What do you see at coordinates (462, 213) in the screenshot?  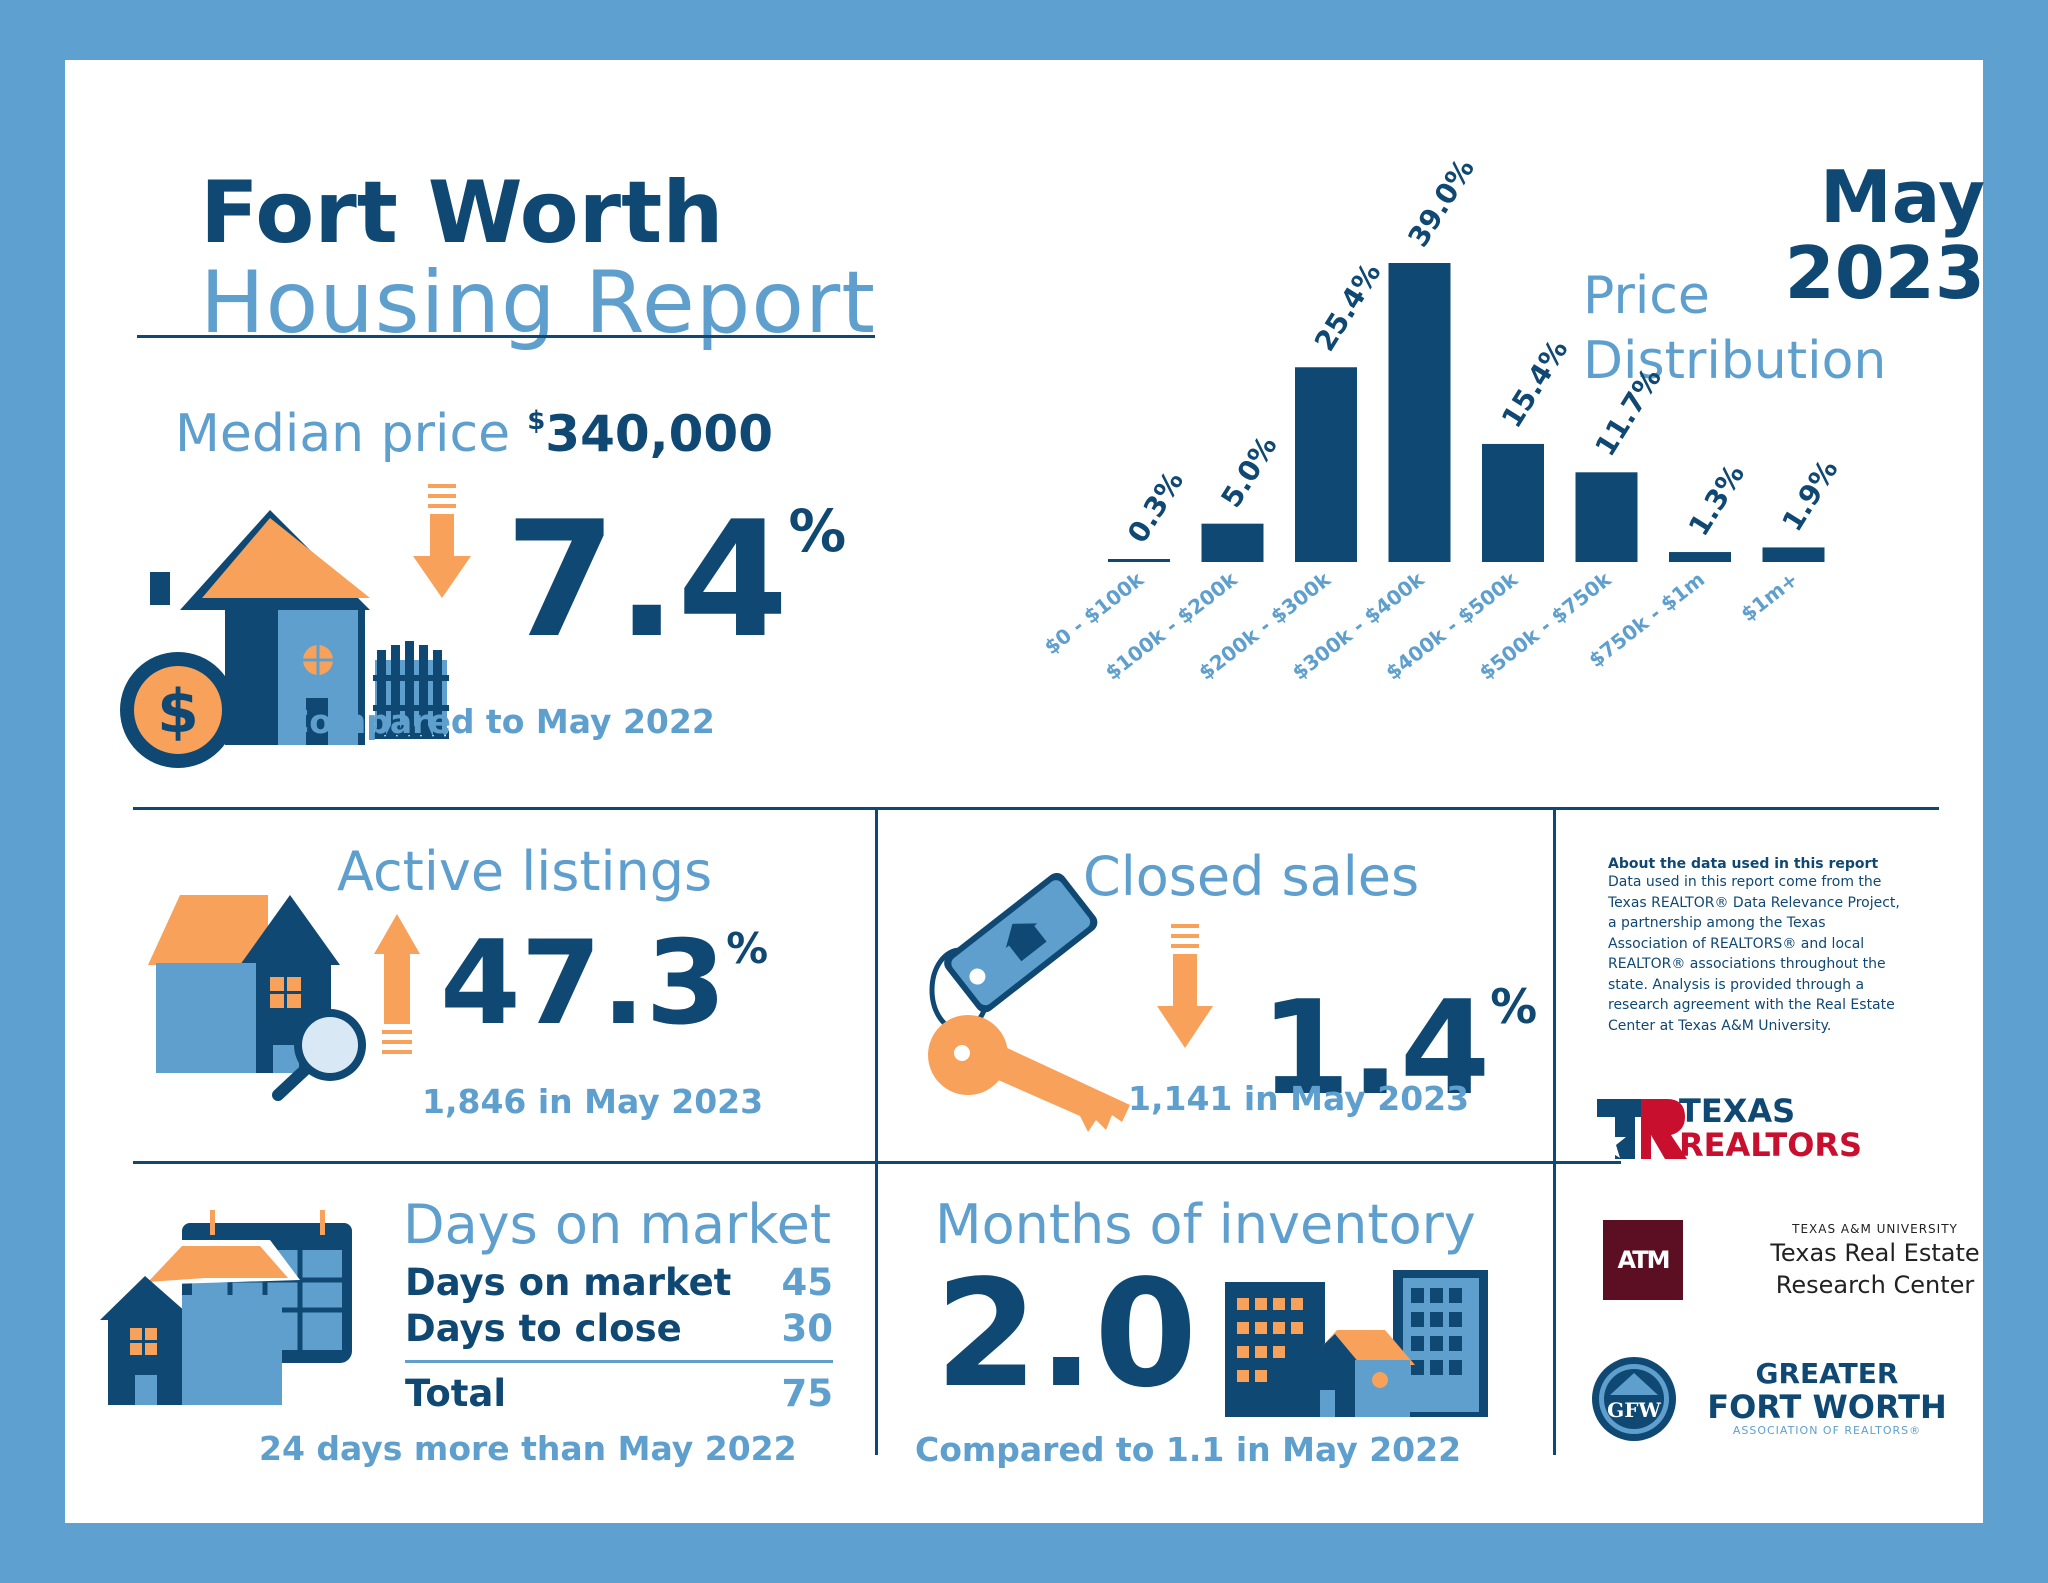 I see `title-city: Fort Worth` at bounding box center [462, 213].